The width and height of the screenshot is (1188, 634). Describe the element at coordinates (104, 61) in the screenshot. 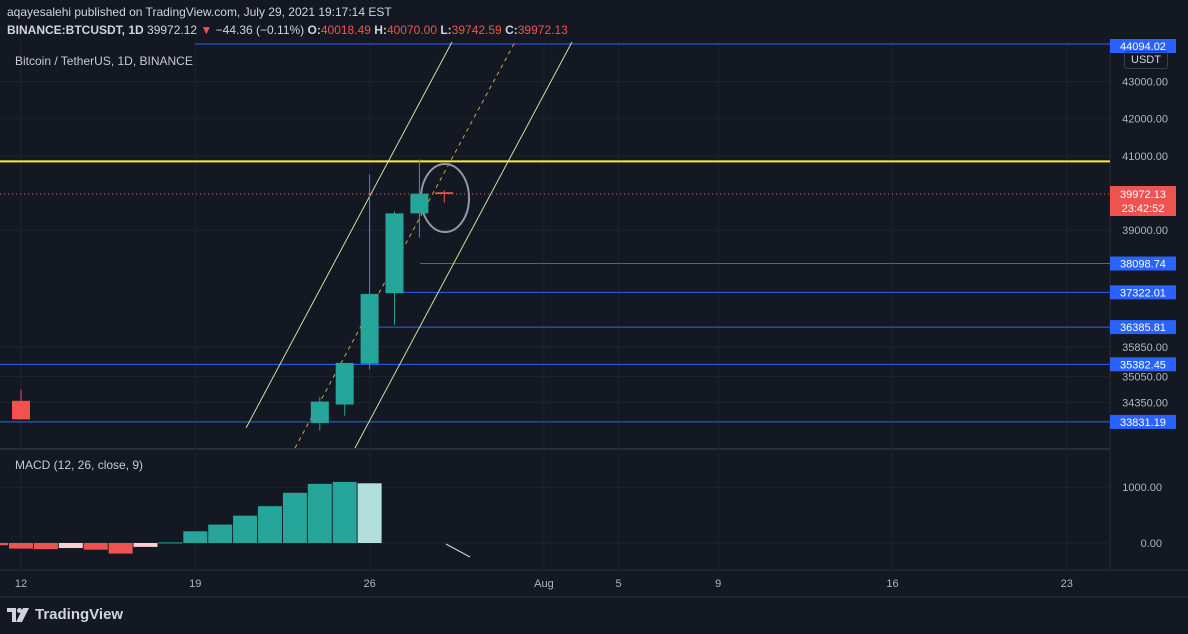

I see `main-pane-title: Bitcoin / TetherUS, 1D, BINANCE` at that location.